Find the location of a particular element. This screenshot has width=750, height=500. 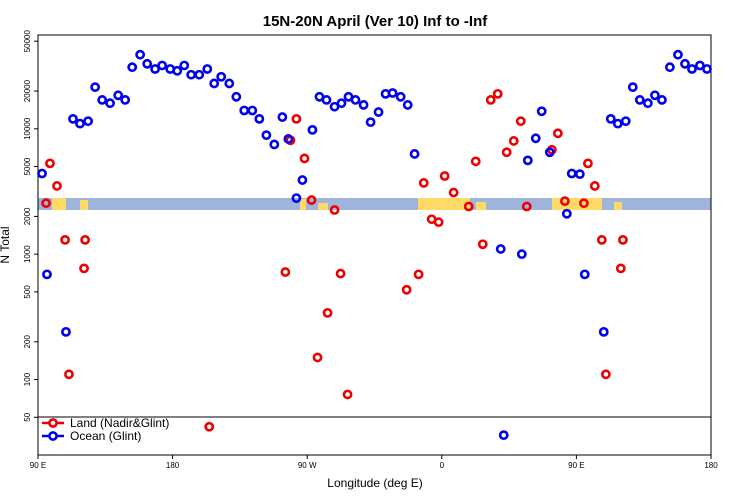

map-strip is located at coordinates (374, 204).